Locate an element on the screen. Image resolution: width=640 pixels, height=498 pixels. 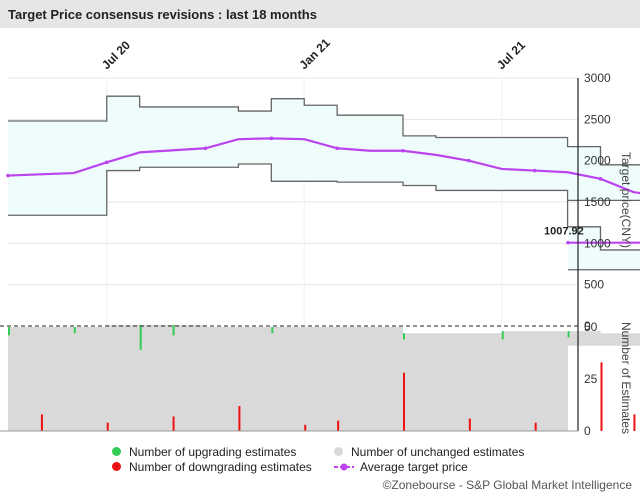
ytick-label-2500: 2500 is located at coordinates (597, 119).